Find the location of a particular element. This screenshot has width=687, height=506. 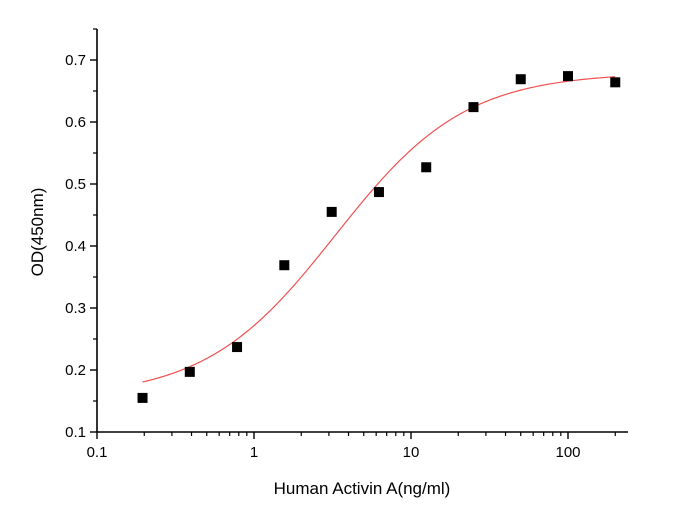

x-tick-label: 1 is located at coordinates (254, 452).